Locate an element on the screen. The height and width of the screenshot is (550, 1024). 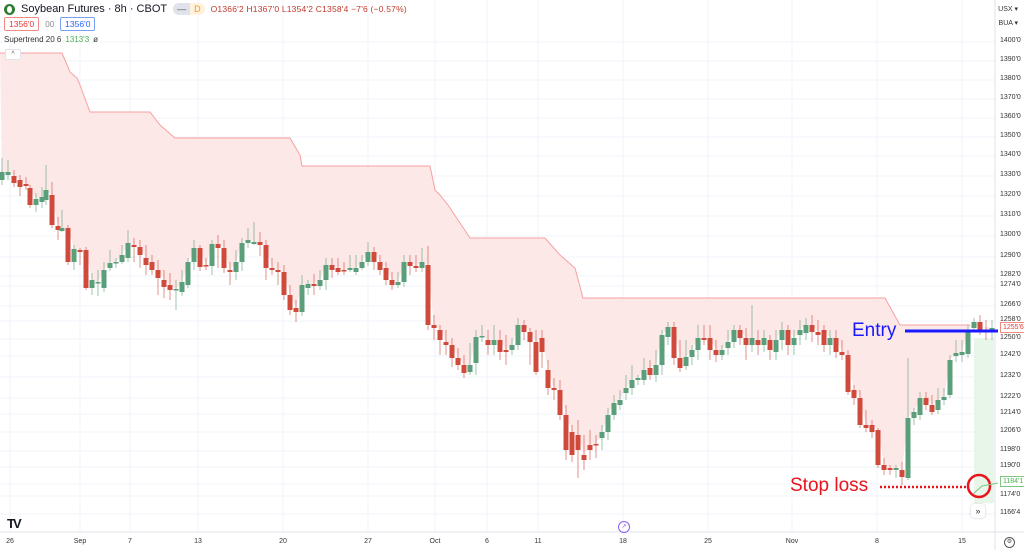
market-status-dash: — is located at coordinates (182, 9).